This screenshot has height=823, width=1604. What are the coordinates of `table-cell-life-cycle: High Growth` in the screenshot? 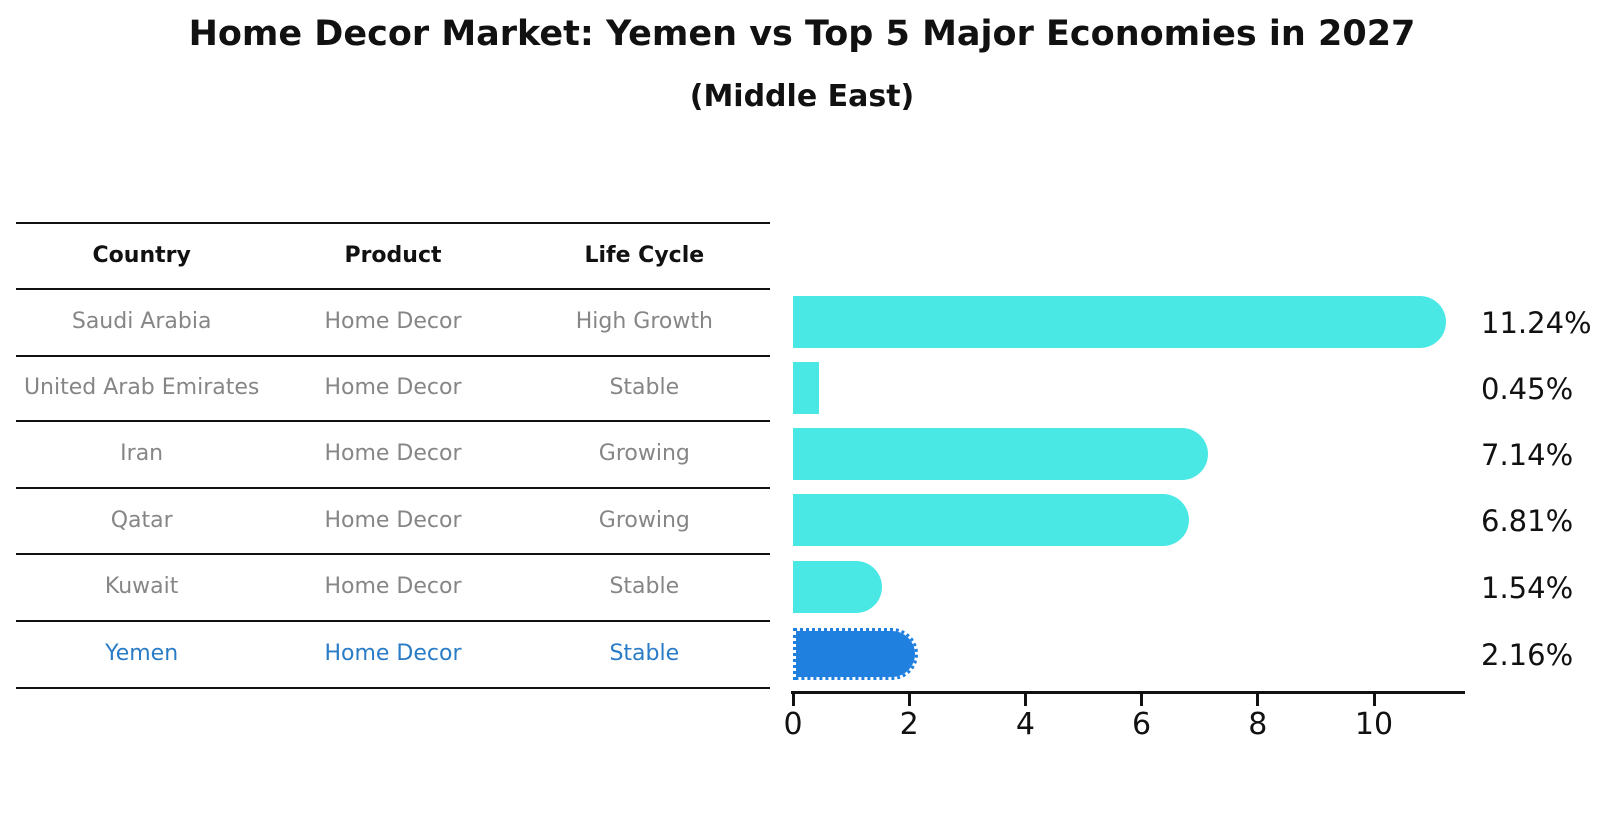 It's located at (644, 321).